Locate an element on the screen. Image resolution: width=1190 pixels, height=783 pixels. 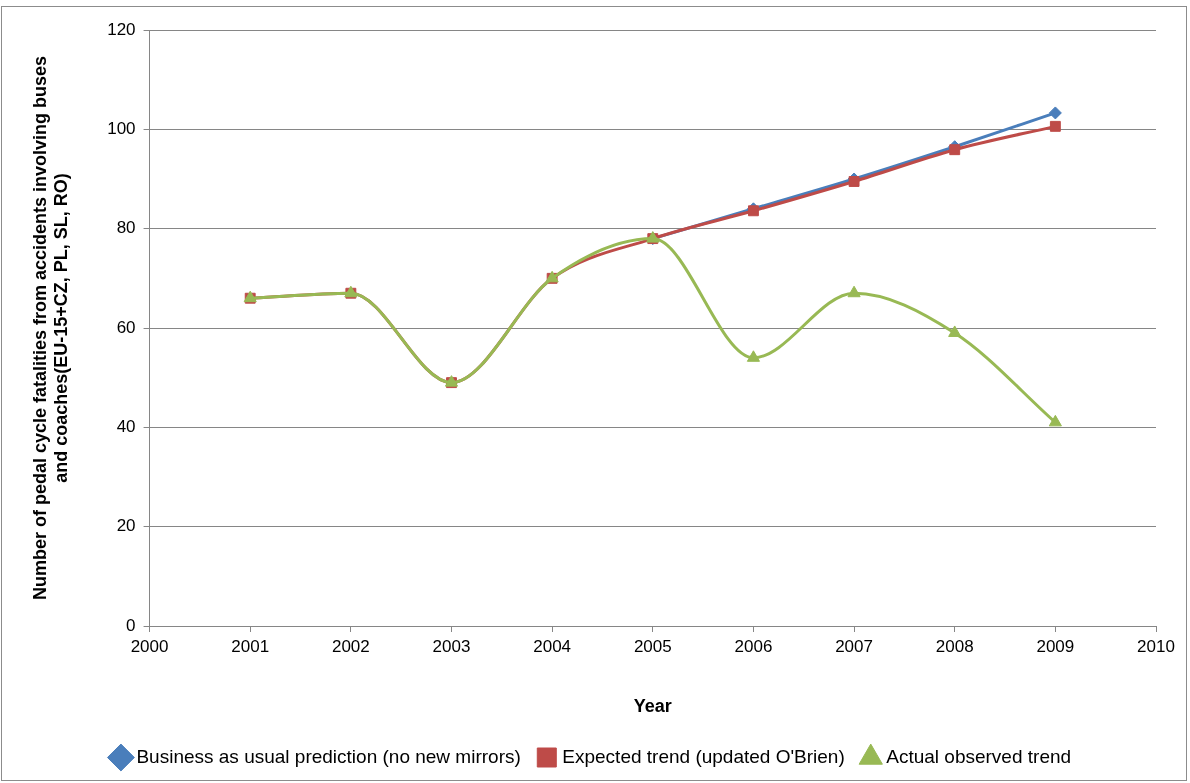
y-tick-label: 100 is located at coordinates (121, 129).